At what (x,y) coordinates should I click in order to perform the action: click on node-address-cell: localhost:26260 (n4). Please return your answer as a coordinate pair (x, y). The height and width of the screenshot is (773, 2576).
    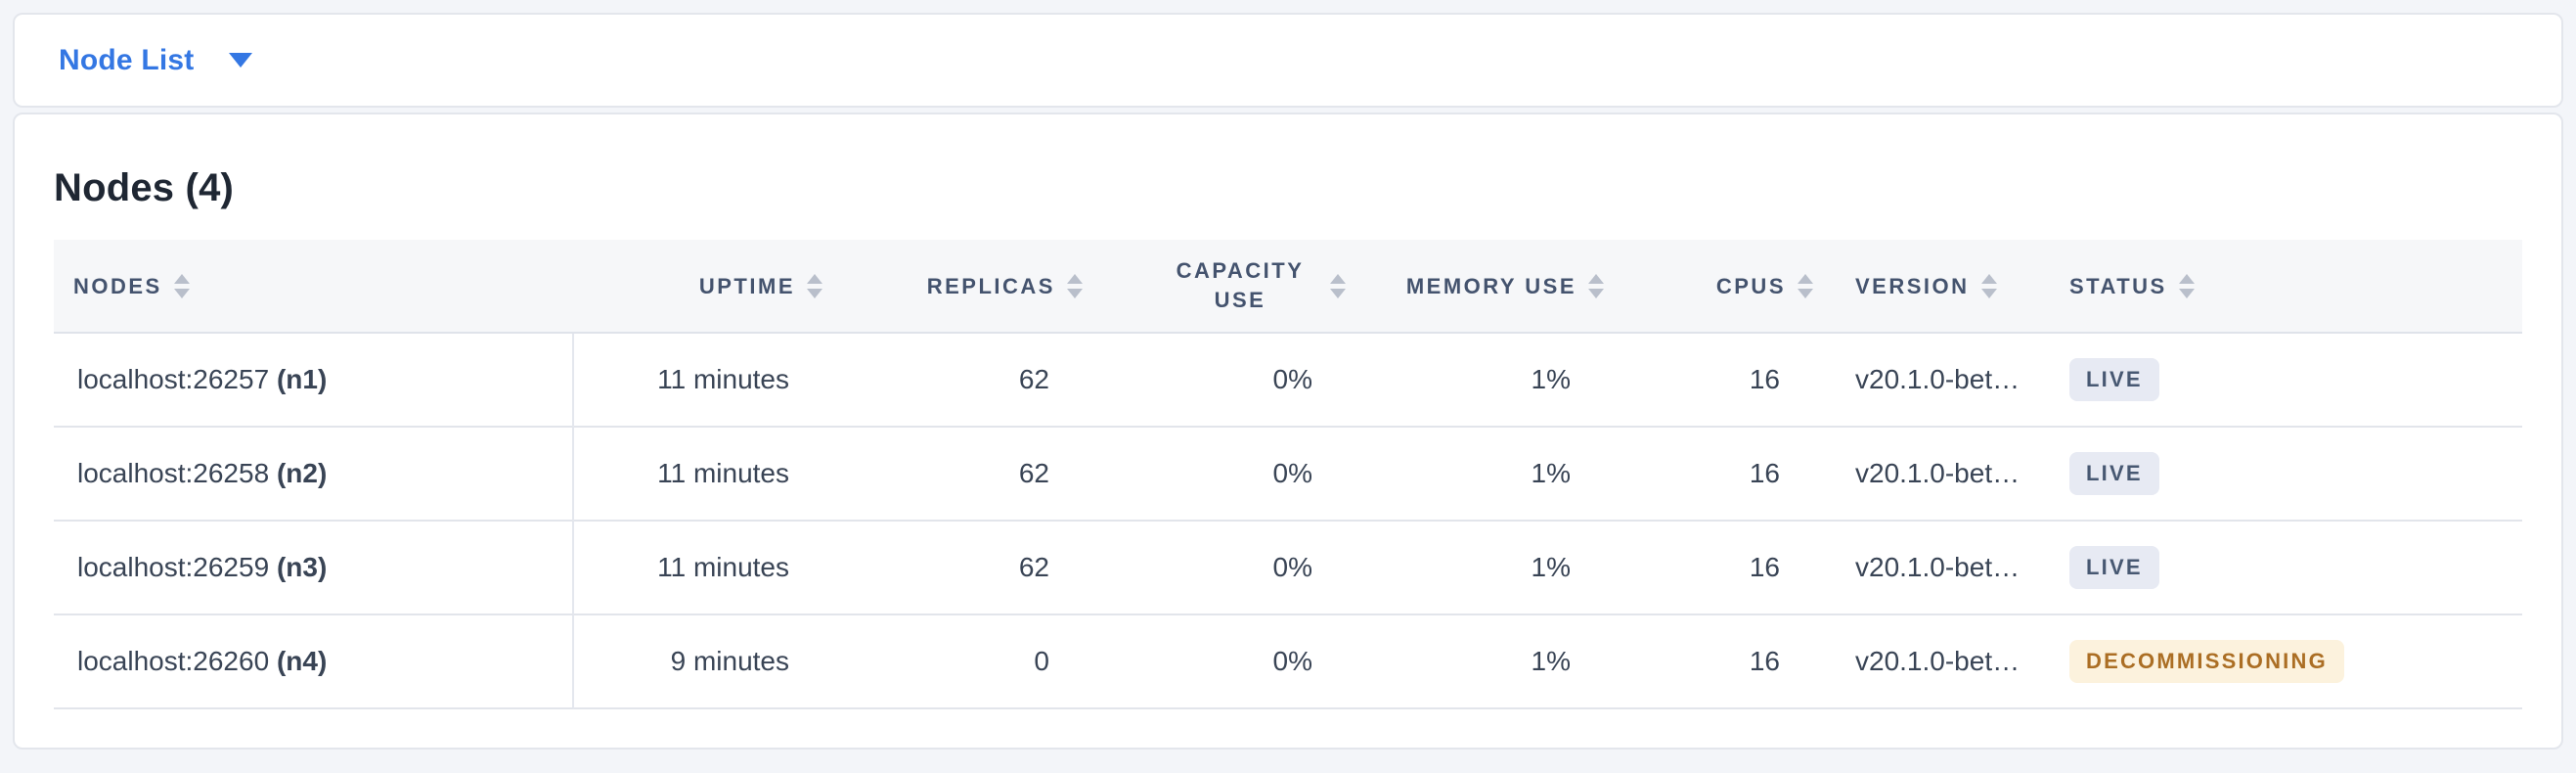
    Looking at the image, I should click on (314, 662).